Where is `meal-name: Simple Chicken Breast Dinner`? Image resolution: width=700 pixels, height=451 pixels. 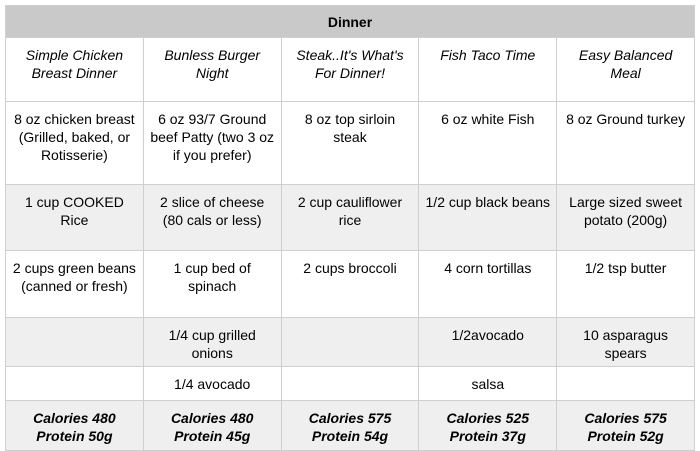
meal-name: Simple Chicken Breast Dinner is located at coordinates (74, 69).